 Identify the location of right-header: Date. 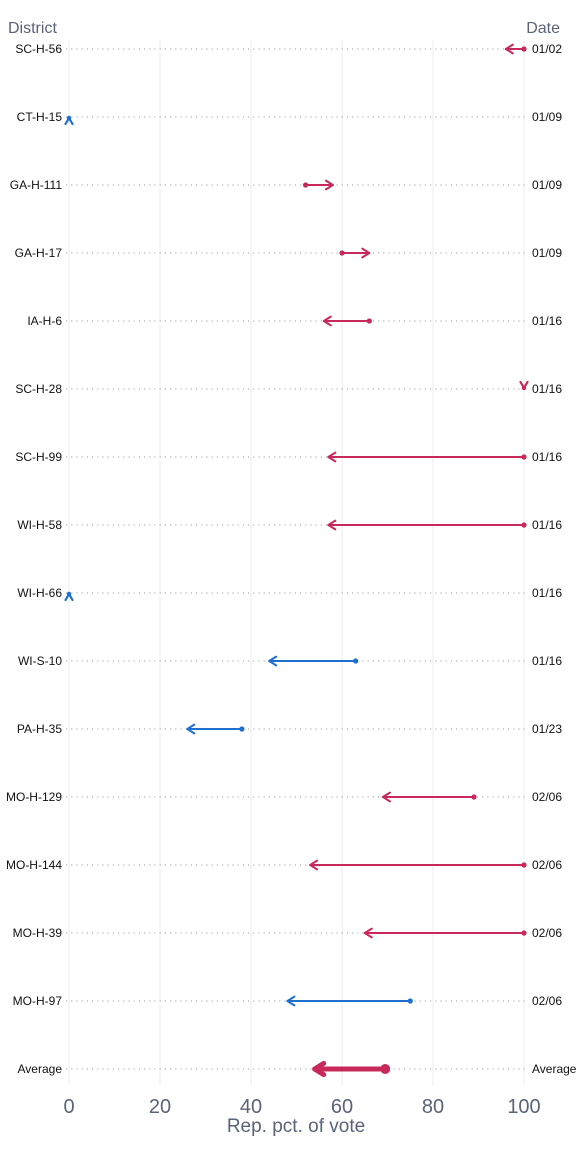
(543, 28).